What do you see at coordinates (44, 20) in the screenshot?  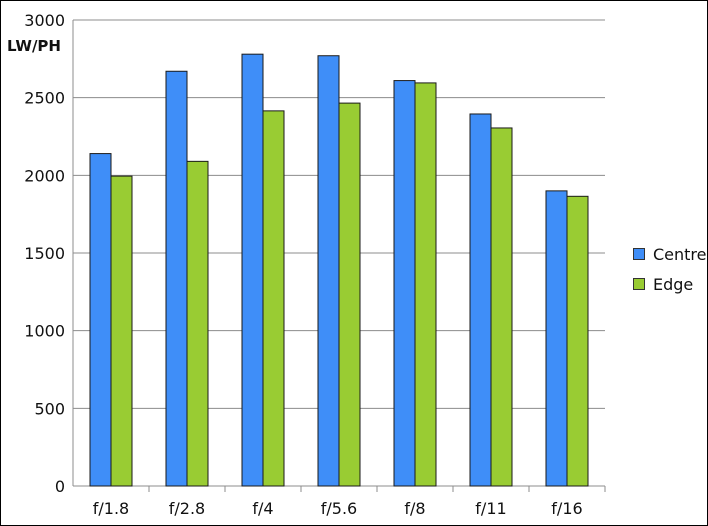 I see `y-tick-label: 3000` at bounding box center [44, 20].